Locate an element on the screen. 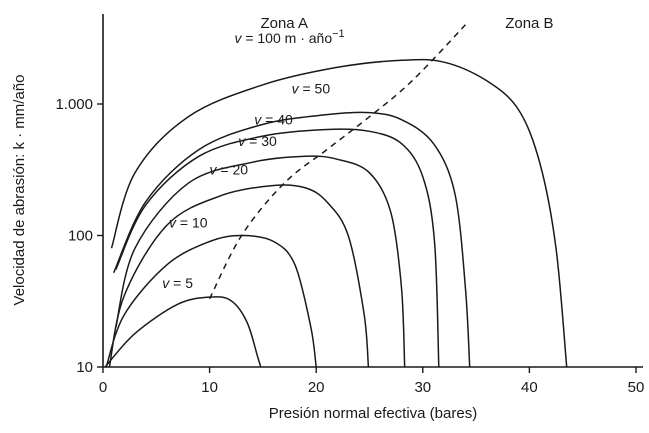 This screenshot has height=433, width=649. x-tick-label: 0 is located at coordinates (103, 387).